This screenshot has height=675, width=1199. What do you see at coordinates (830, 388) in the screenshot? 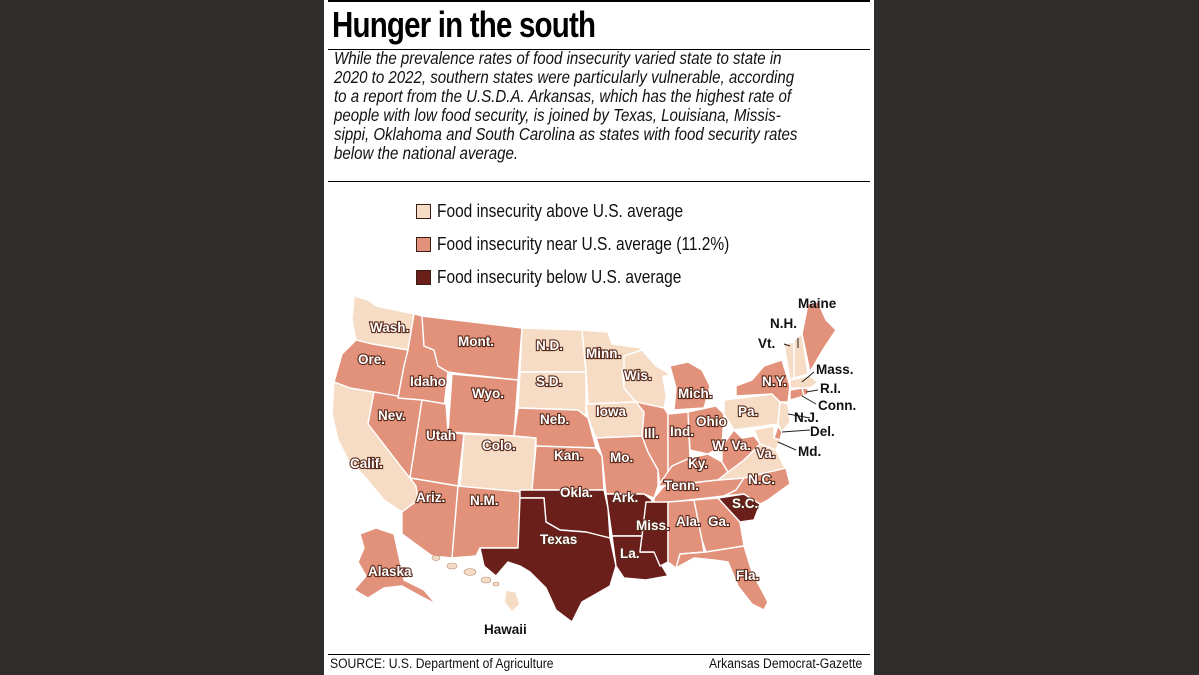
I see `label-ri: R.I.` at bounding box center [830, 388].